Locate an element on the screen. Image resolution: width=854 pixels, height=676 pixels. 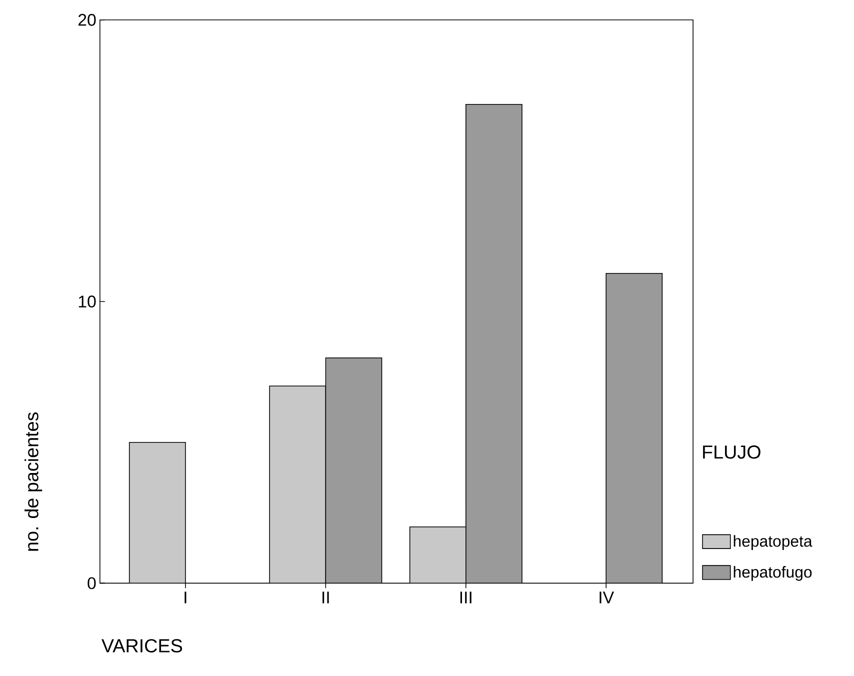
x-tick-label: II is located at coordinates (325, 598).